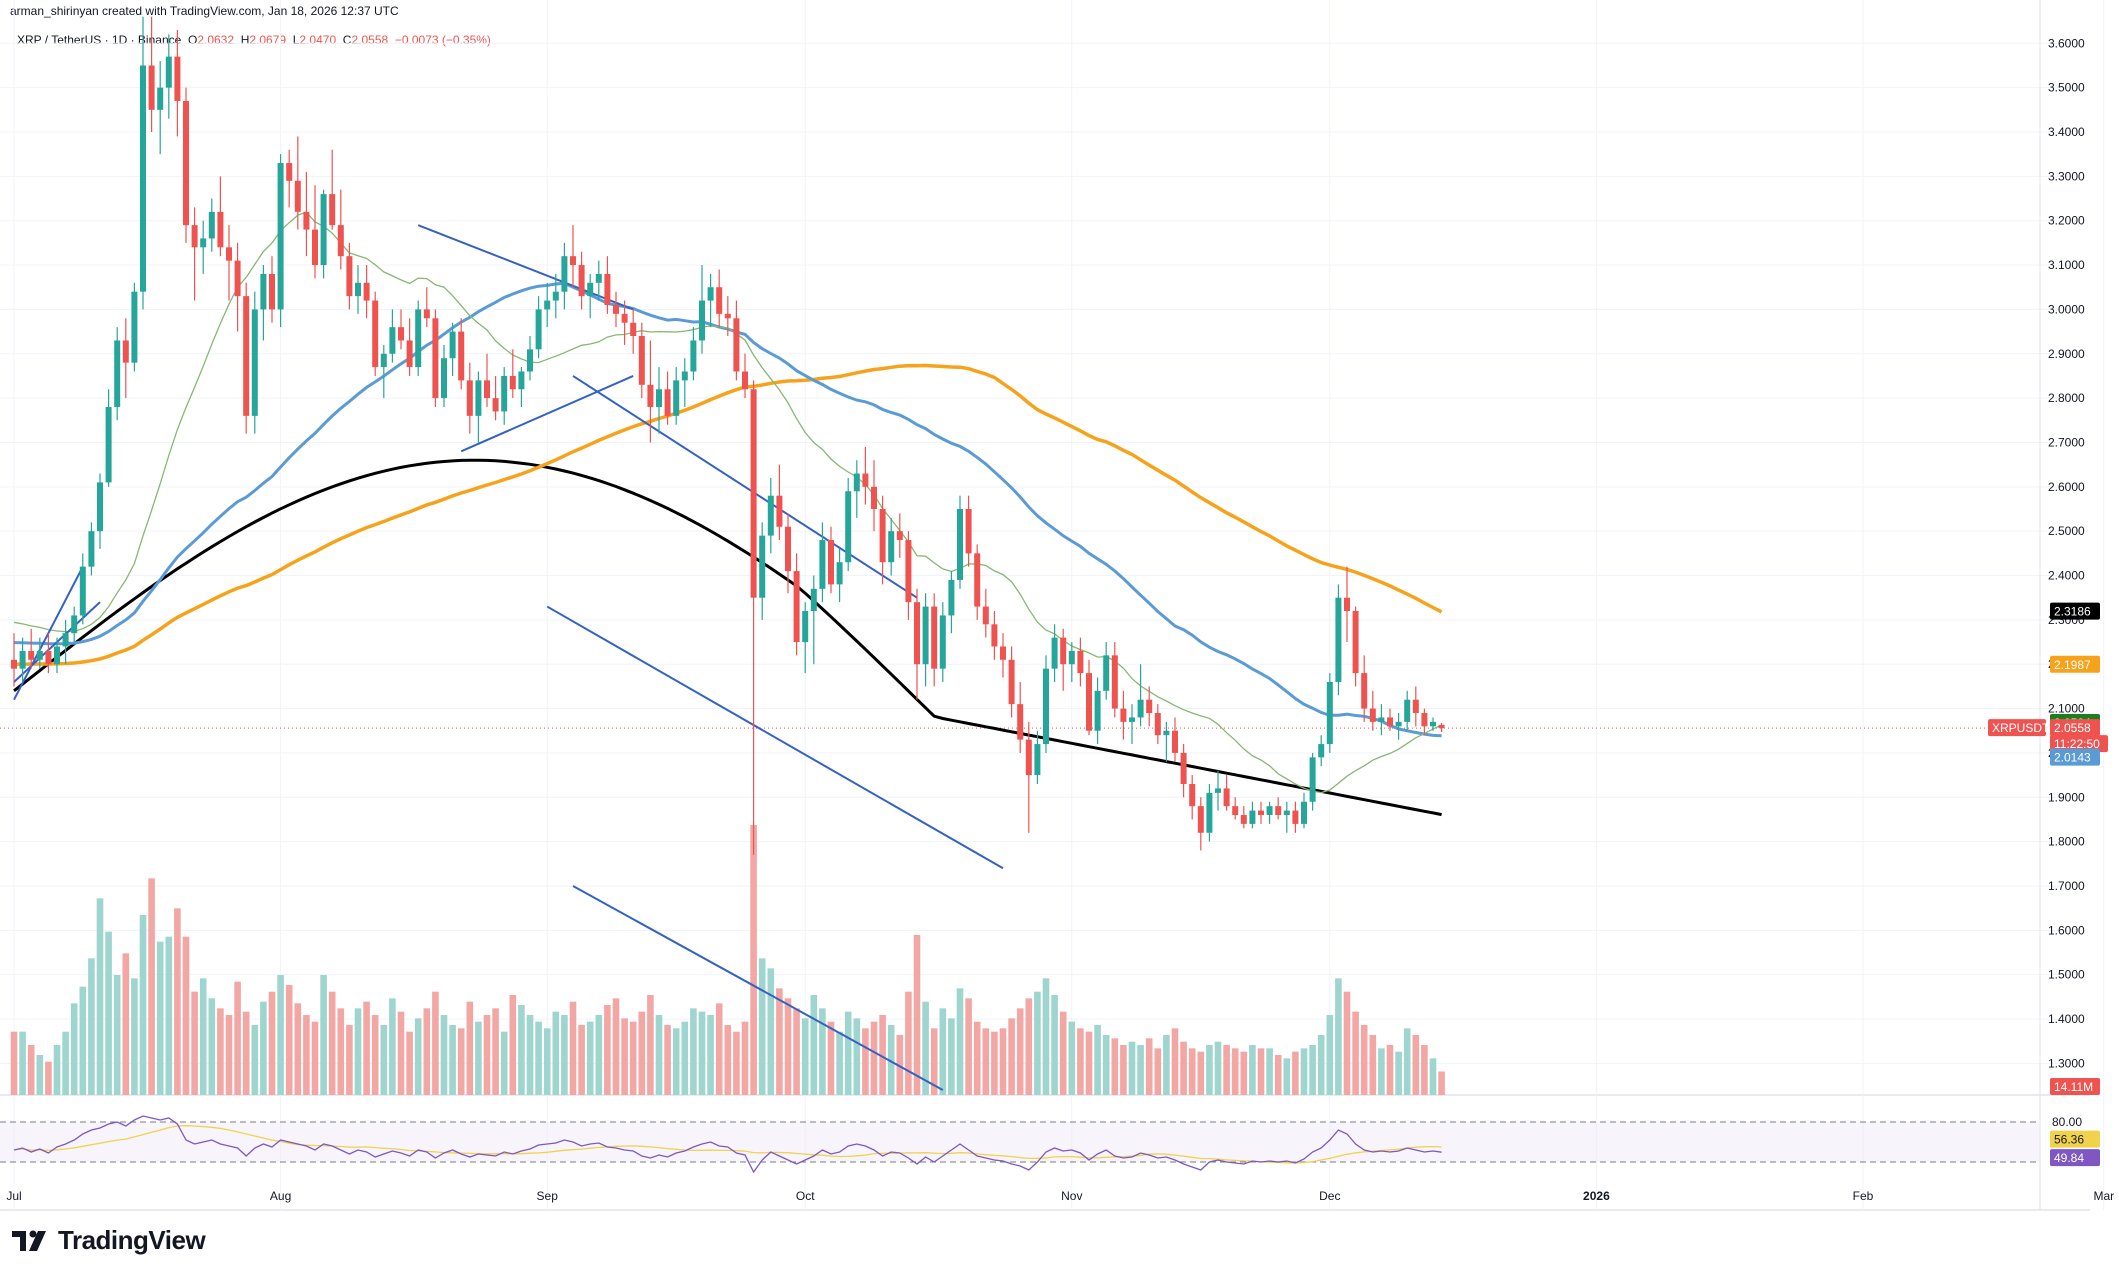  Describe the element at coordinates (2019, 728) in the screenshot. I see `symbol-tag: XRPUSDT` at that location.